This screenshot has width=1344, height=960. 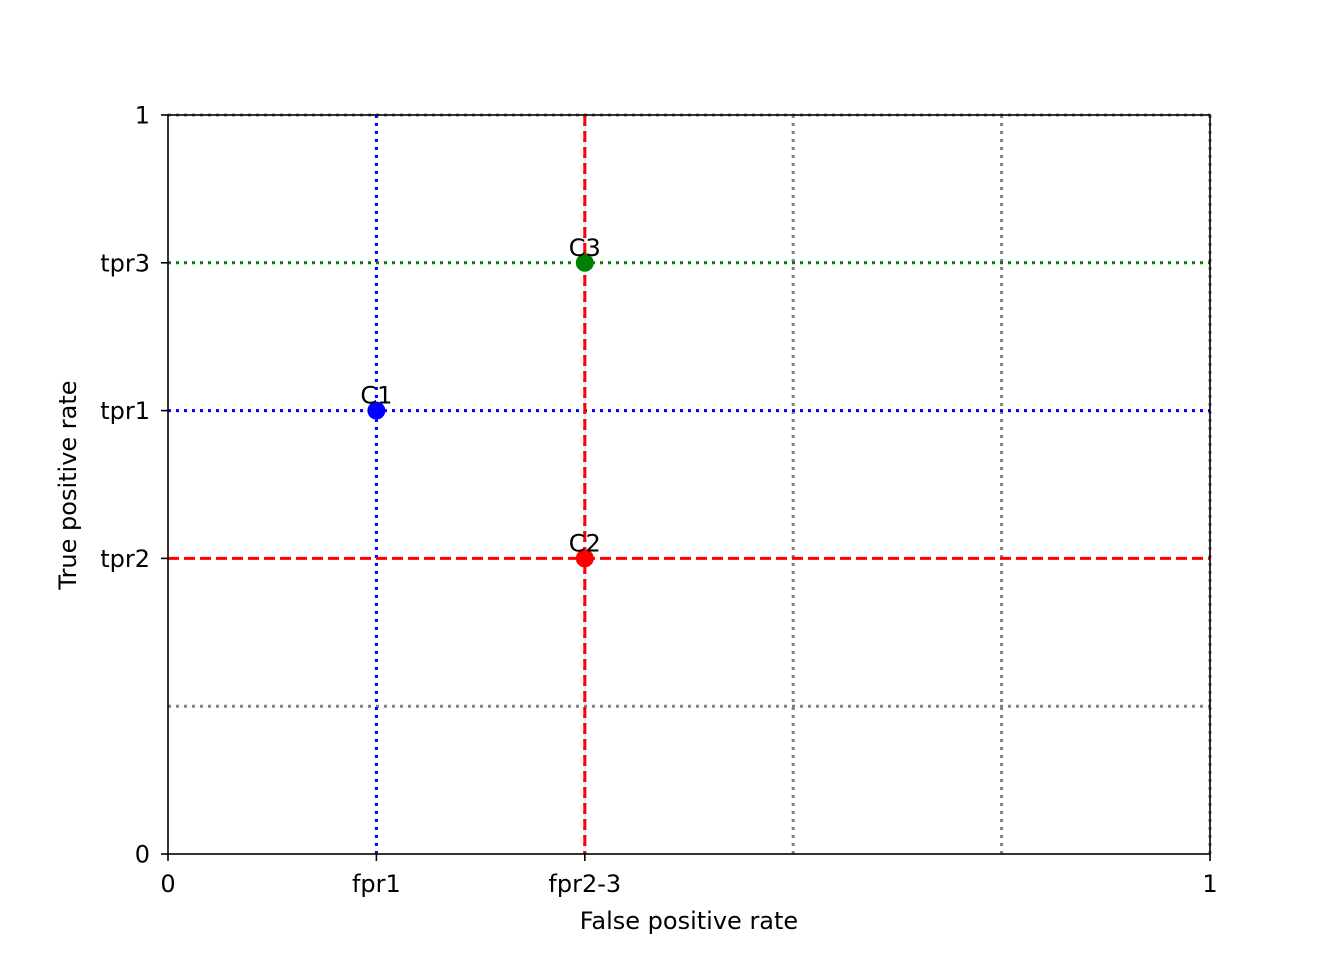 I want to click on x-tick-label: fpr2-3, so click(x=584, y=884).